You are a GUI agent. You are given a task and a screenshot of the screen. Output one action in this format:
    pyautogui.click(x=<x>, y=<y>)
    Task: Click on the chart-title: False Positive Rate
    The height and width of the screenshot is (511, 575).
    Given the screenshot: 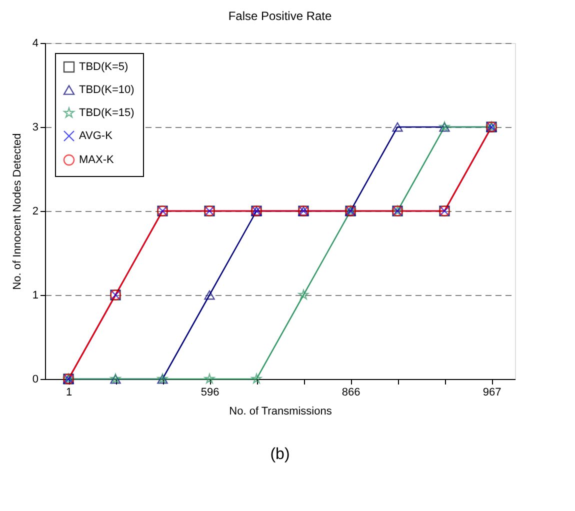 What is the action you would take?
    pyautogui.click(x=280, y=16)
    